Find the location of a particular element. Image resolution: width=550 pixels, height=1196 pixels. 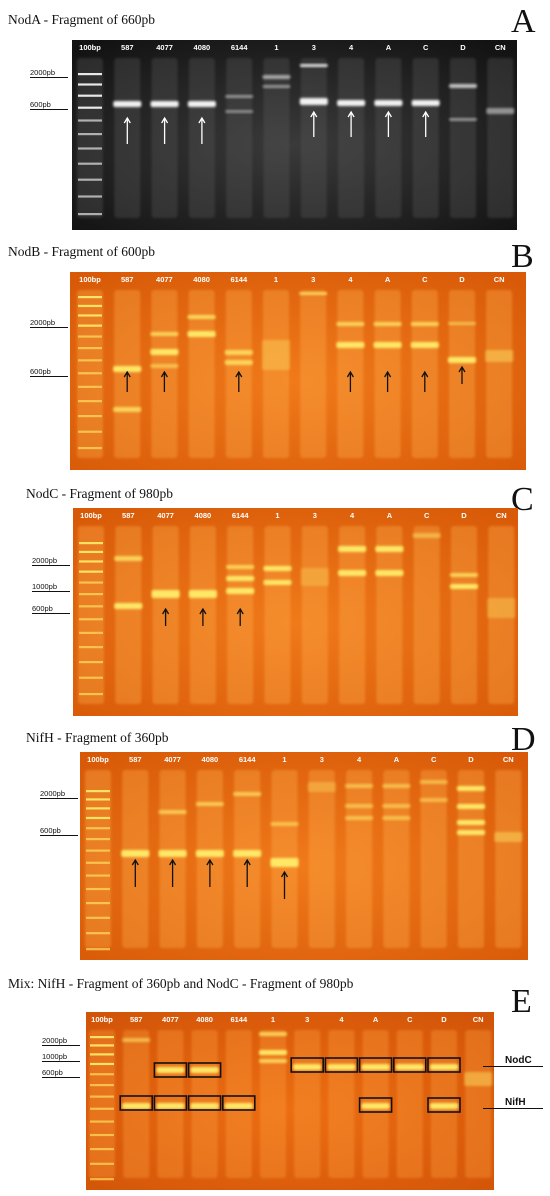

lane-label: CN is located at coordinates (508, 759).